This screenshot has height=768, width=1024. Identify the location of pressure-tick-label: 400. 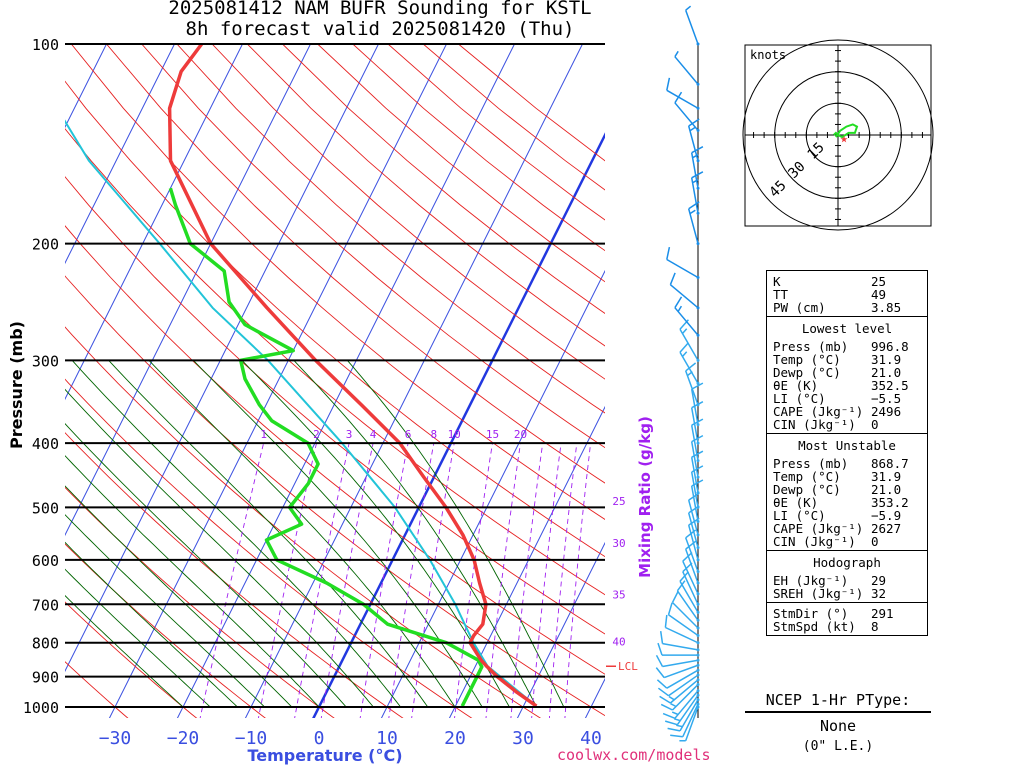
(45, 444).